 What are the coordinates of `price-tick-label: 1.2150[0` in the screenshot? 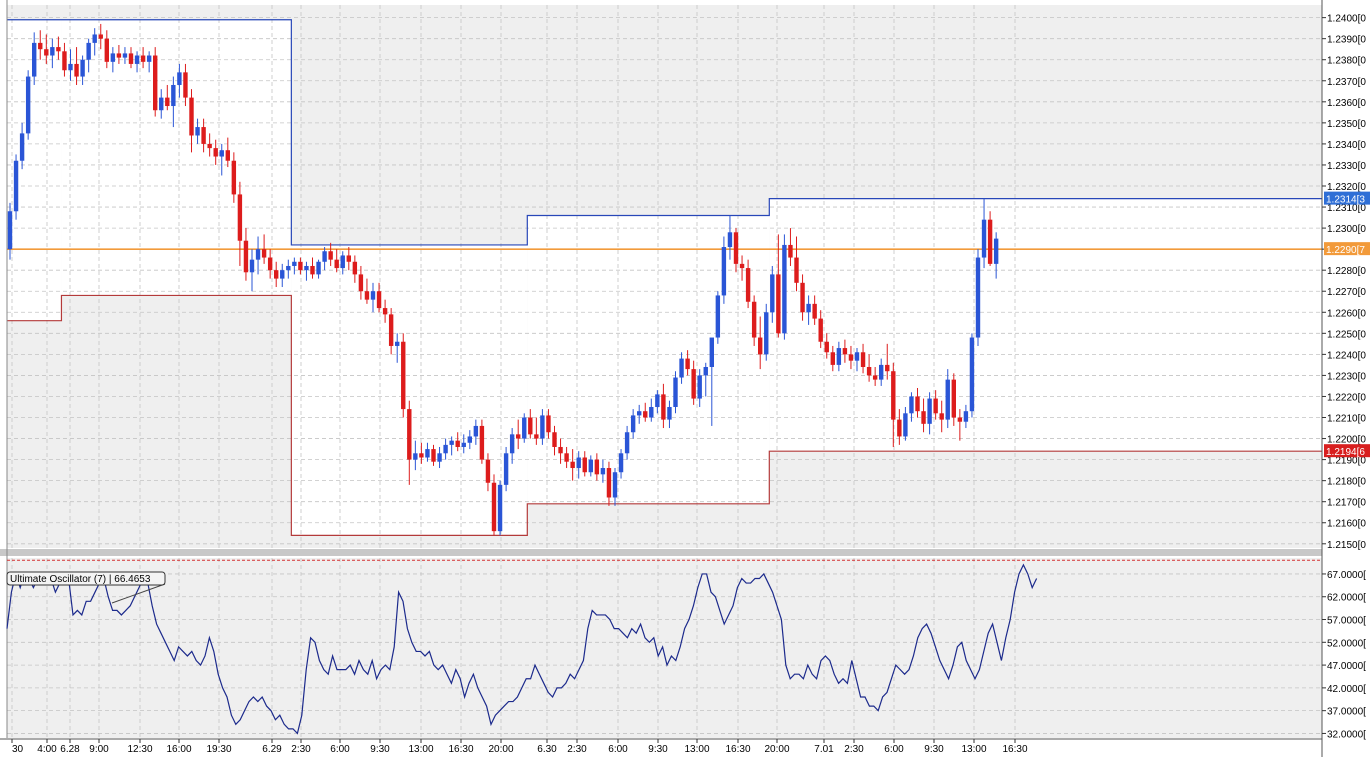 It's located at (1346, 545).